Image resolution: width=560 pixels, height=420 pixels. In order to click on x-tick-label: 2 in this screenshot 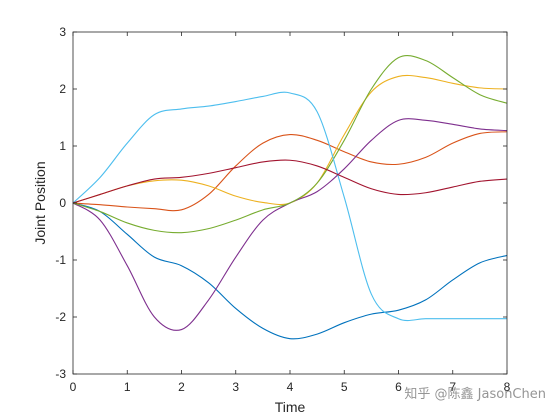, I will do `click(181, 387)`.